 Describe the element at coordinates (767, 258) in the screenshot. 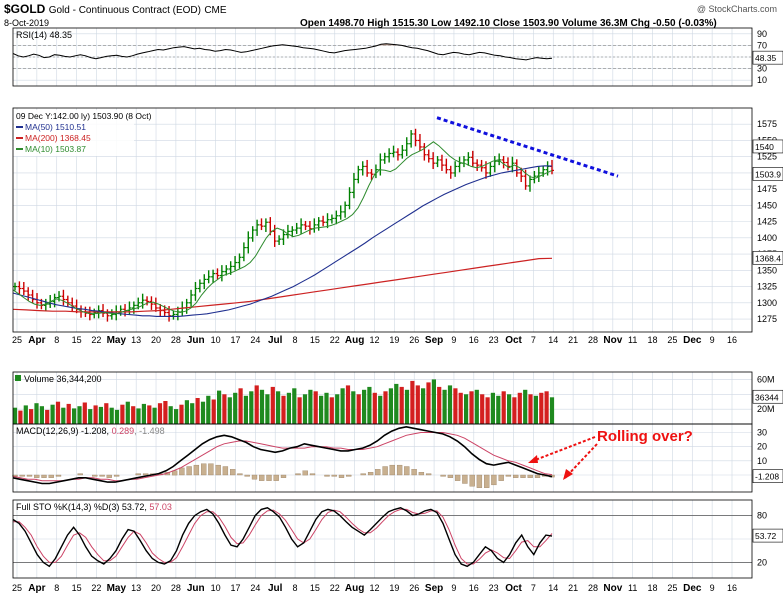

I see `price-label-ma200-box` at that location.